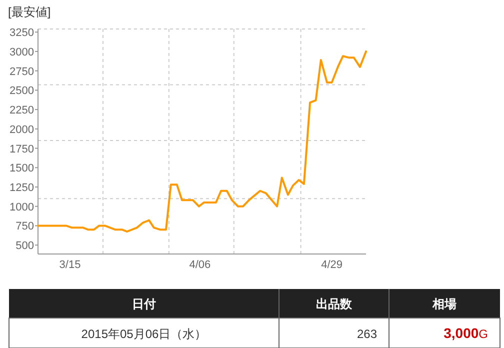 Image resolution: width=504 pixels, height=348 pixels. What do you see at coordinates (22, 91) in the screenshot?
I see `y-tick-label: 2500` at bounding box center [22, 91].